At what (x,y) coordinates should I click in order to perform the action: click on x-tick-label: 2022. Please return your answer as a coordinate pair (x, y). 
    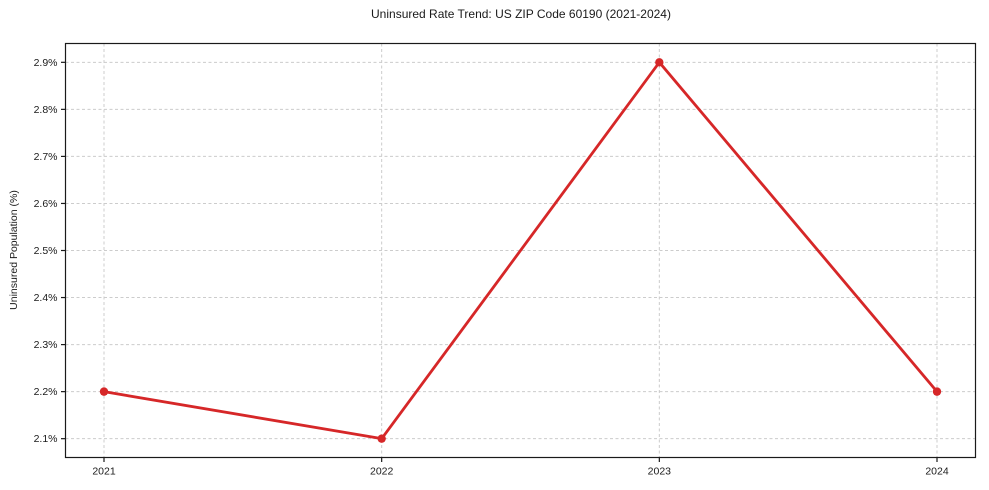
    Looking at the image, I should click on (382, 472).